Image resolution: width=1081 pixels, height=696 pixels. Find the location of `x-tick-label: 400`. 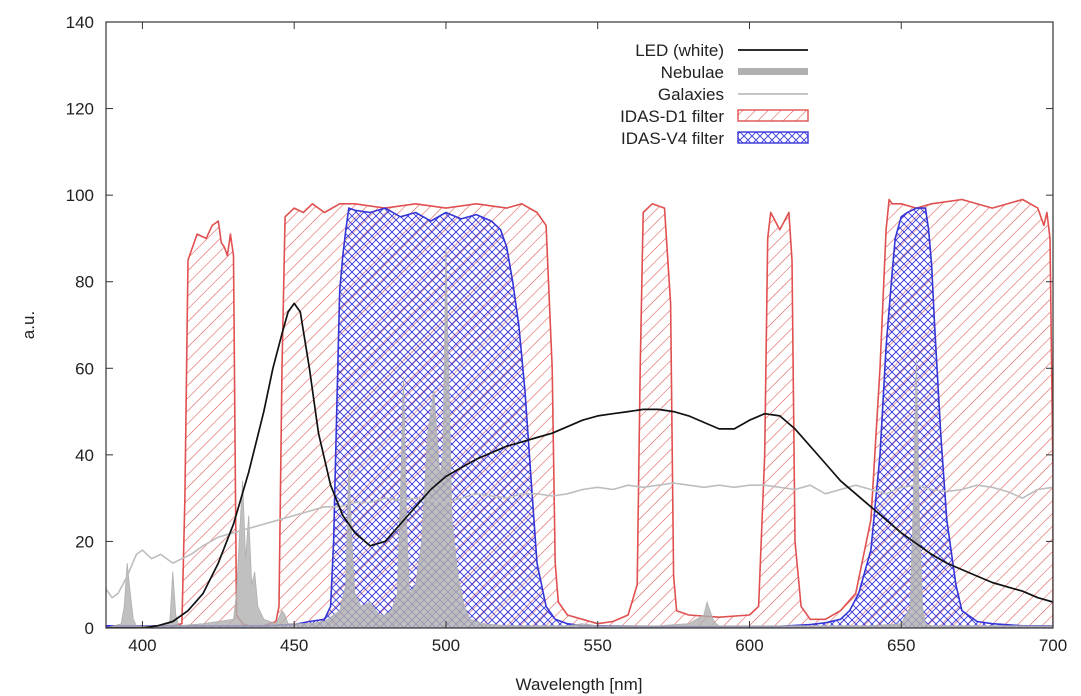

x-tick-label: 400 is located at coordinates (142, 645).